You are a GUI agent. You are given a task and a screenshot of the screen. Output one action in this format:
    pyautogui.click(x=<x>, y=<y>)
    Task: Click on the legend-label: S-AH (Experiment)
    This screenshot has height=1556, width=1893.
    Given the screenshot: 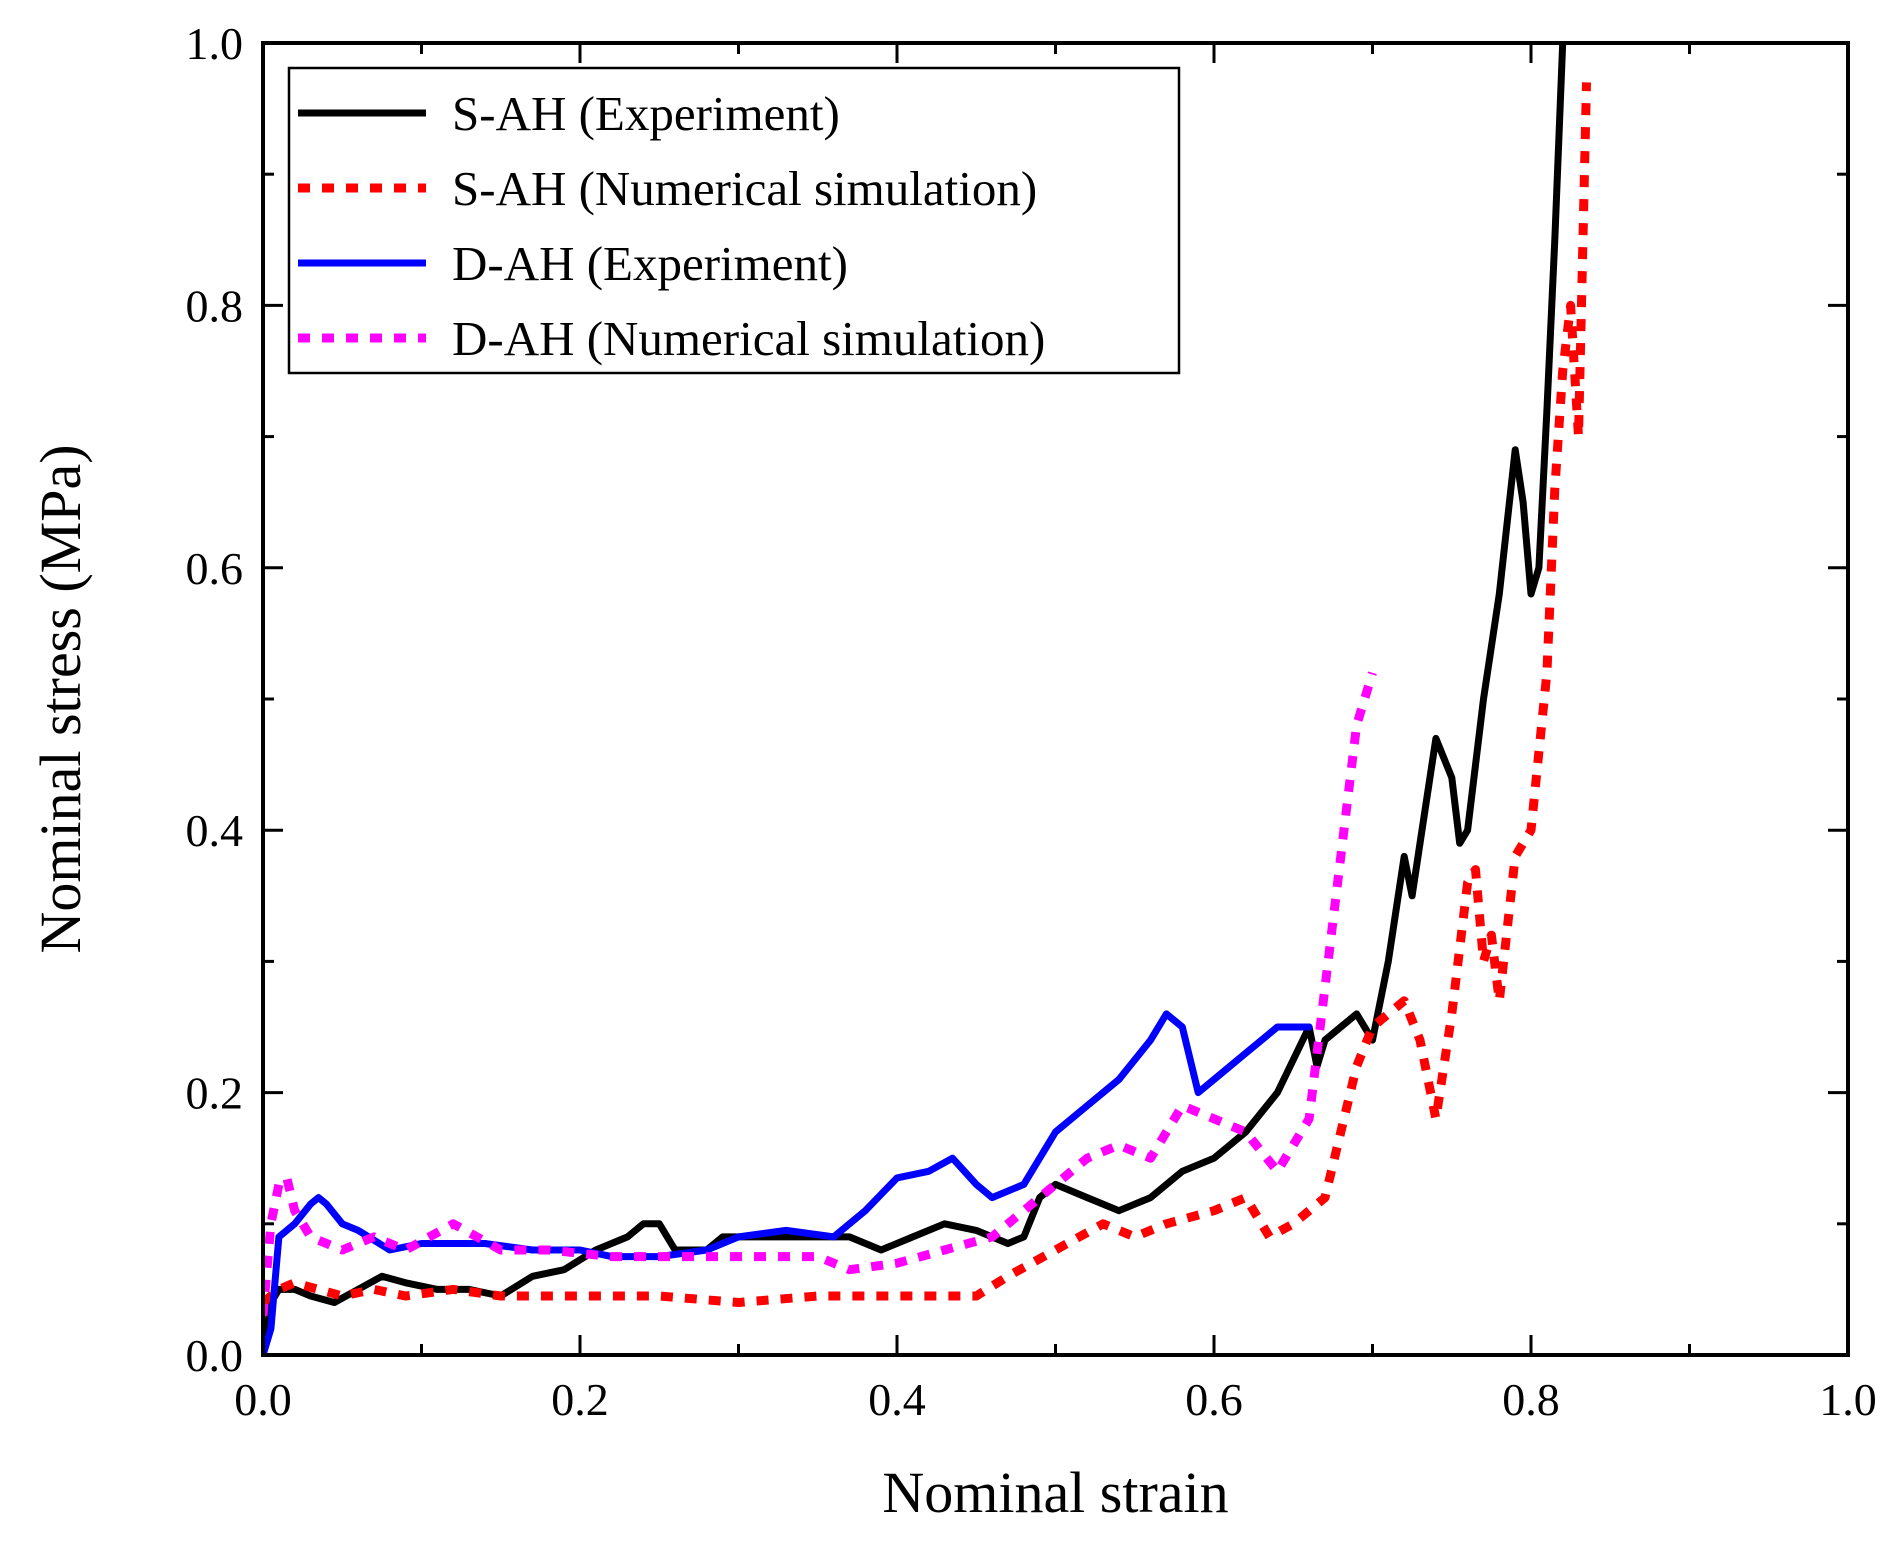 What is the action you would take?
    pyautogui.click(x=646, y=113)
    